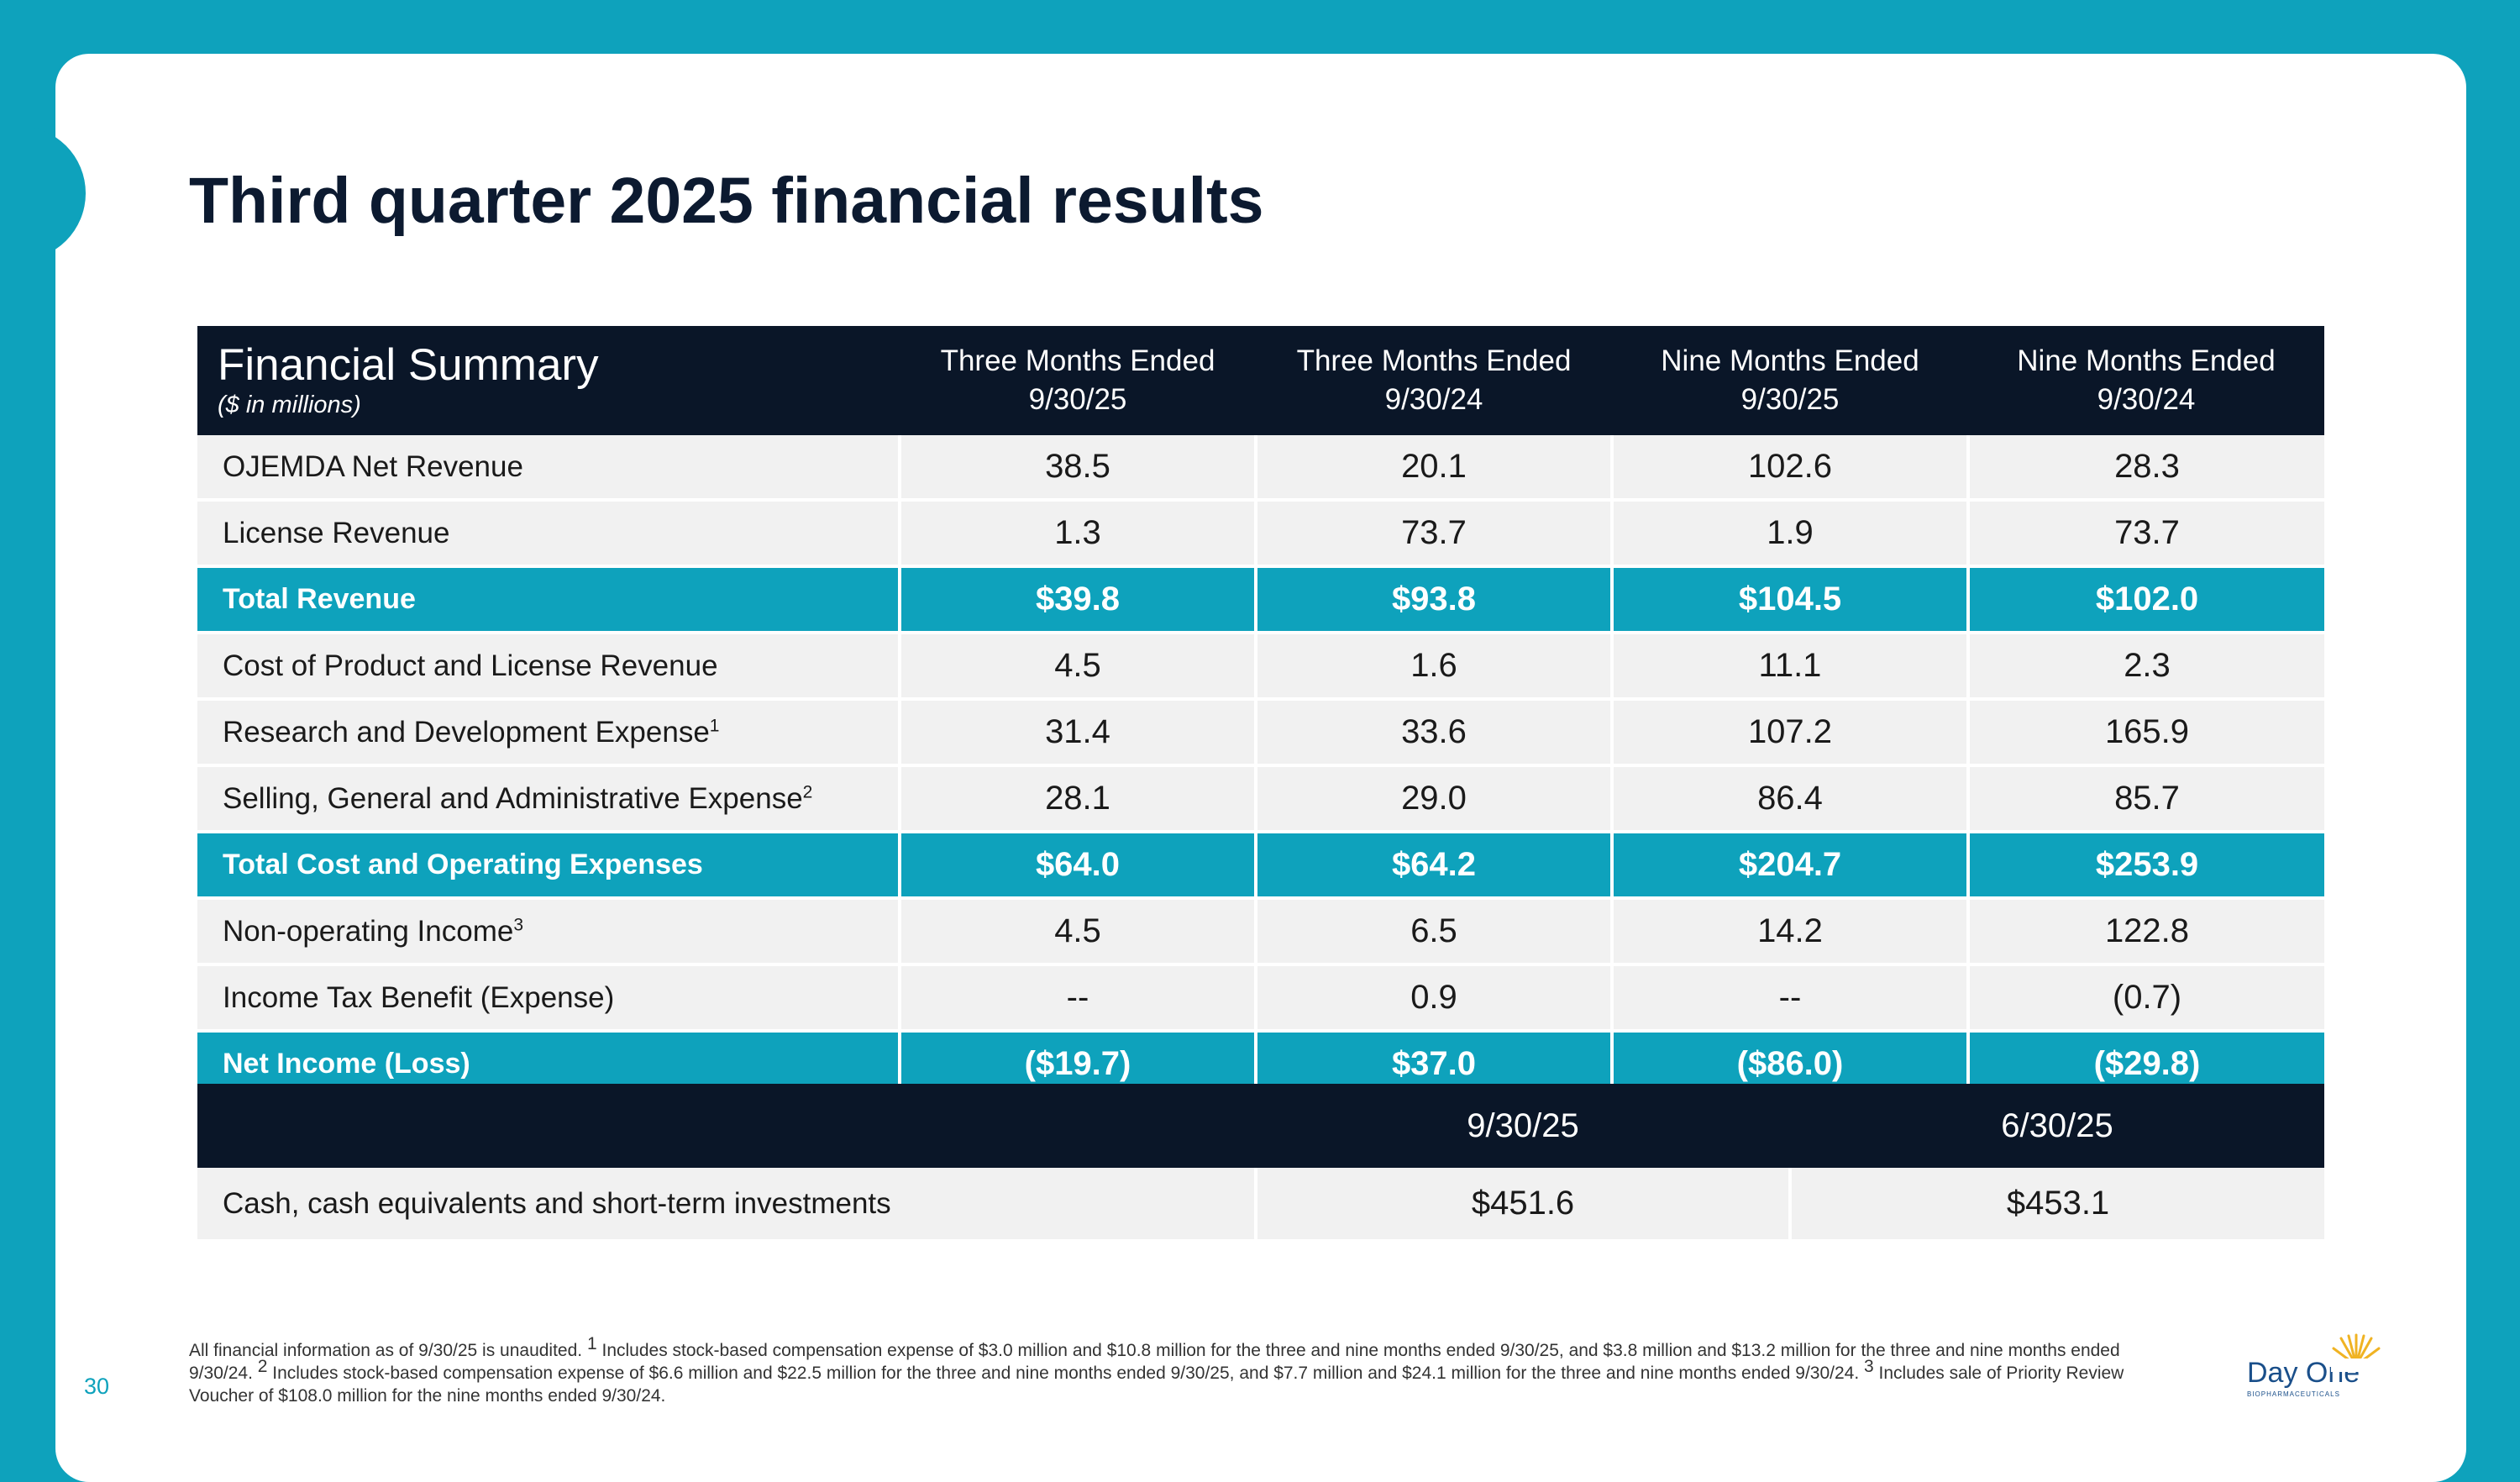  I want to click on summary-title-cell: Financial Summary ($ in millions), so click(548, 380).